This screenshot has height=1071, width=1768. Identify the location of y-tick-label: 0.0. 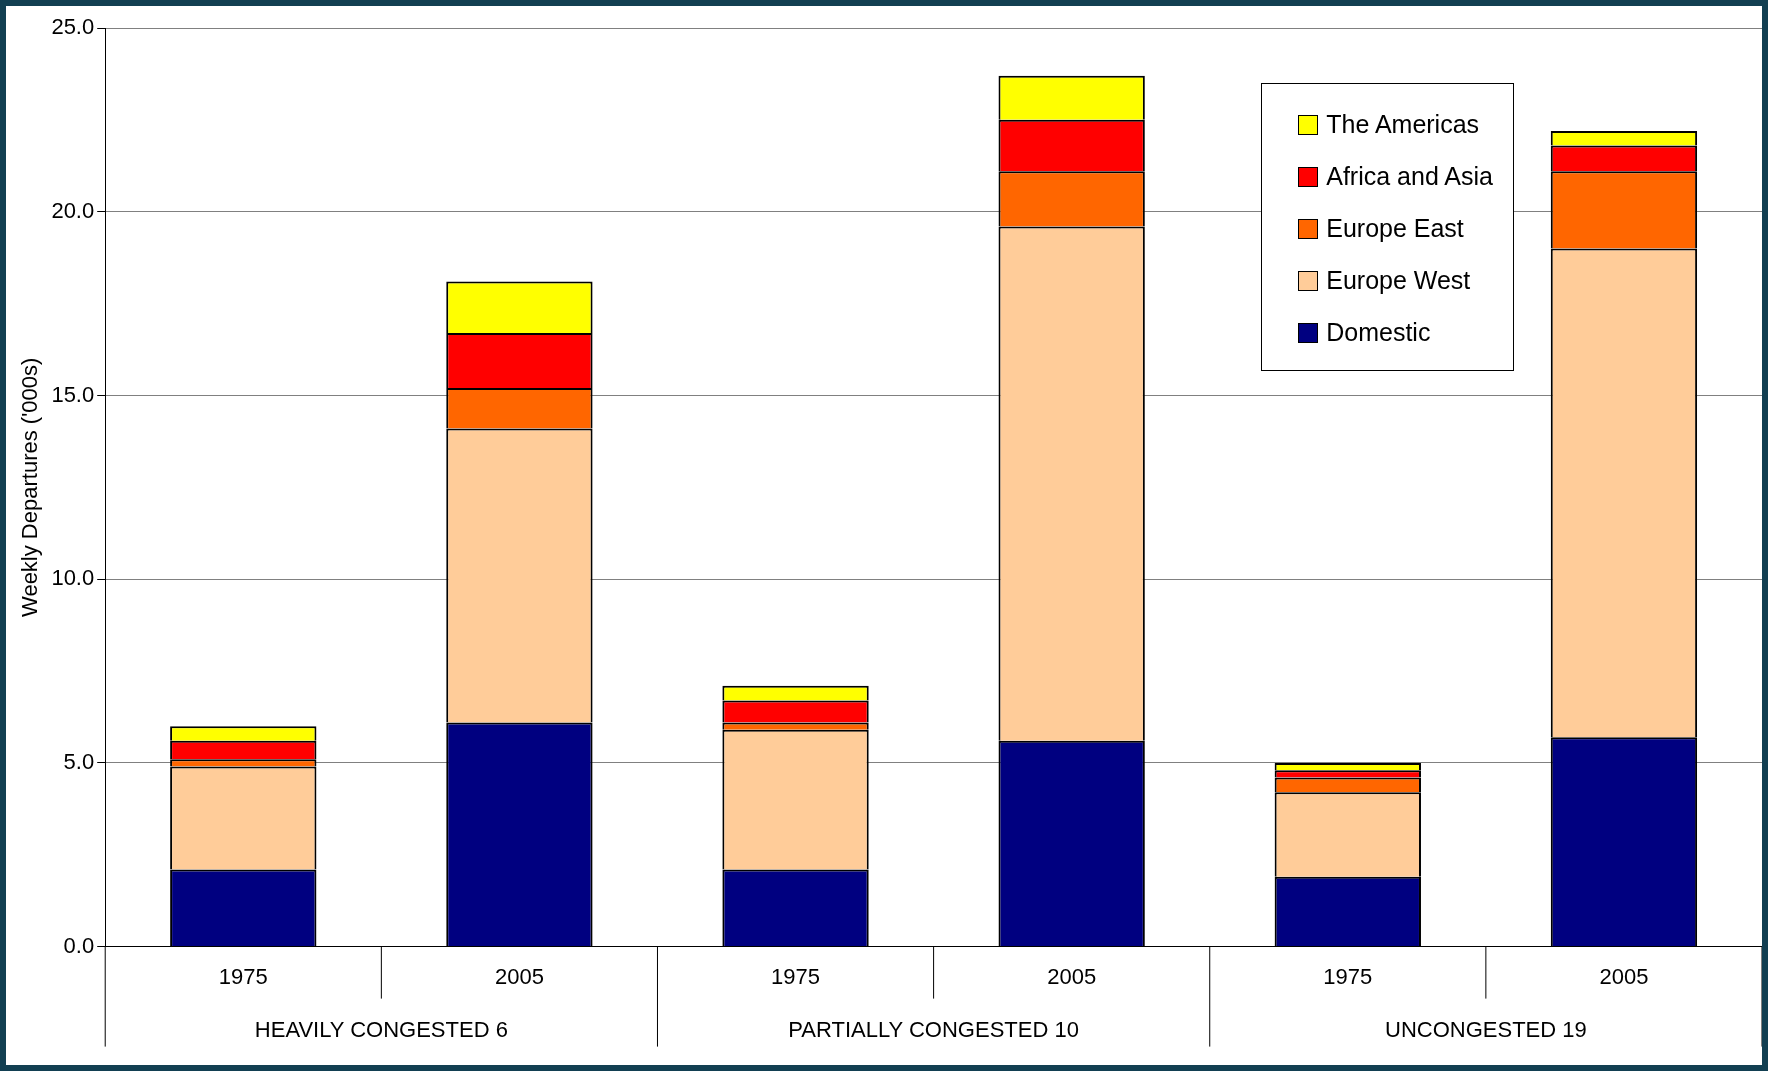
(79, 945).